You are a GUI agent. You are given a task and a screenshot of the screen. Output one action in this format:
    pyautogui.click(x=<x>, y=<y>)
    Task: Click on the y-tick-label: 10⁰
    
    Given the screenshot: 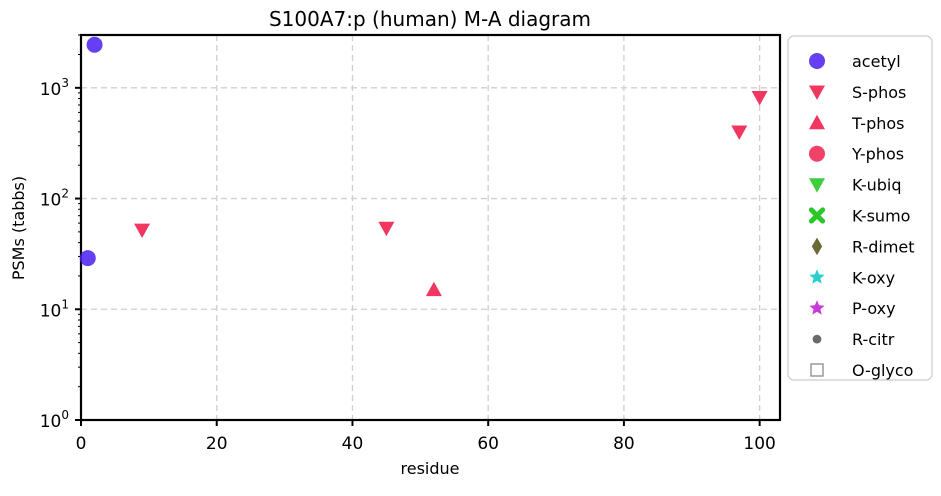 What is the action you would take?
    pyautogui.click(x=54, y=420)
    